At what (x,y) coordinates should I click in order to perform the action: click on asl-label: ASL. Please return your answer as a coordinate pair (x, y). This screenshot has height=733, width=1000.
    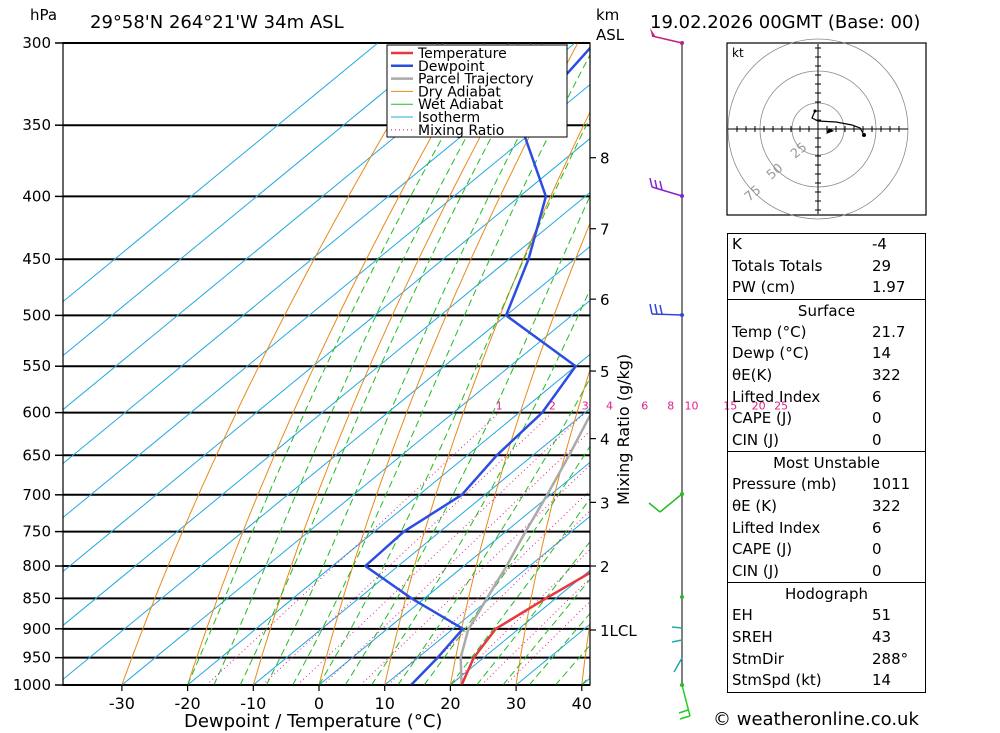
    Looking at the image, I should click on (610, 35).